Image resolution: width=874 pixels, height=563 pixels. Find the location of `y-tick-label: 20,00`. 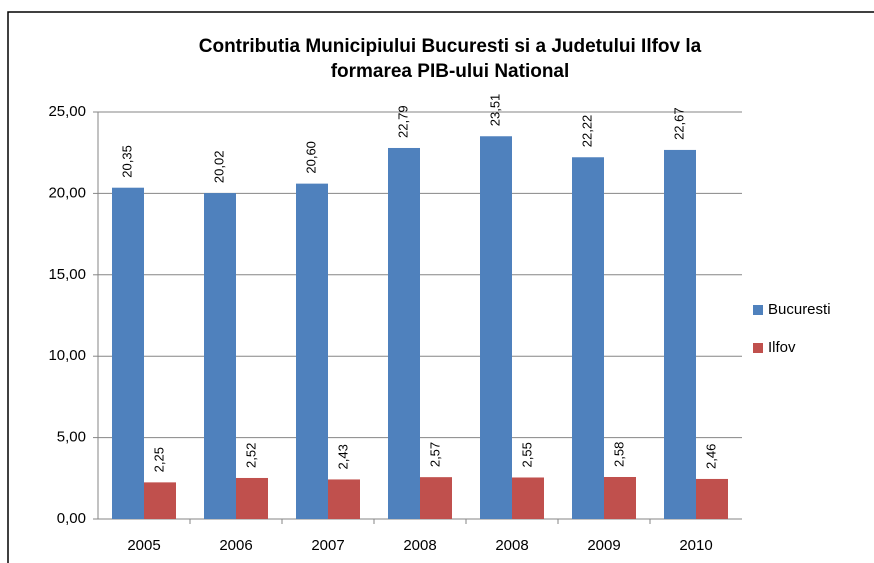

y-tick-label: 20,00 is located at coordinates (67, 192).